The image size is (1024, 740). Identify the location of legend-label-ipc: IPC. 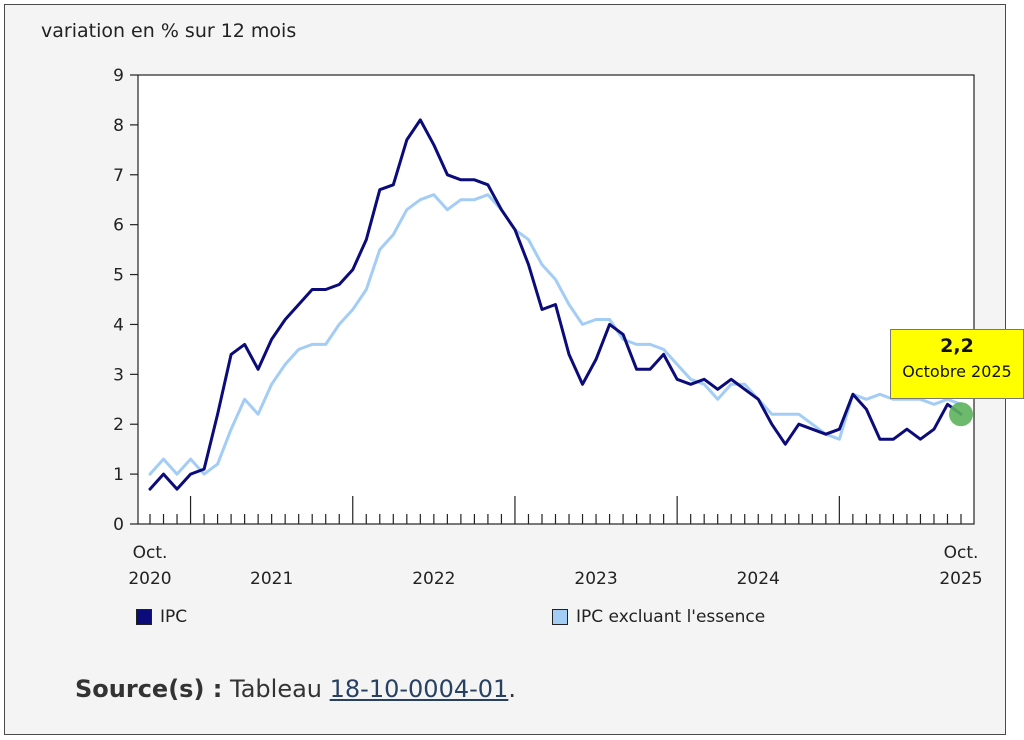
(174, 617).